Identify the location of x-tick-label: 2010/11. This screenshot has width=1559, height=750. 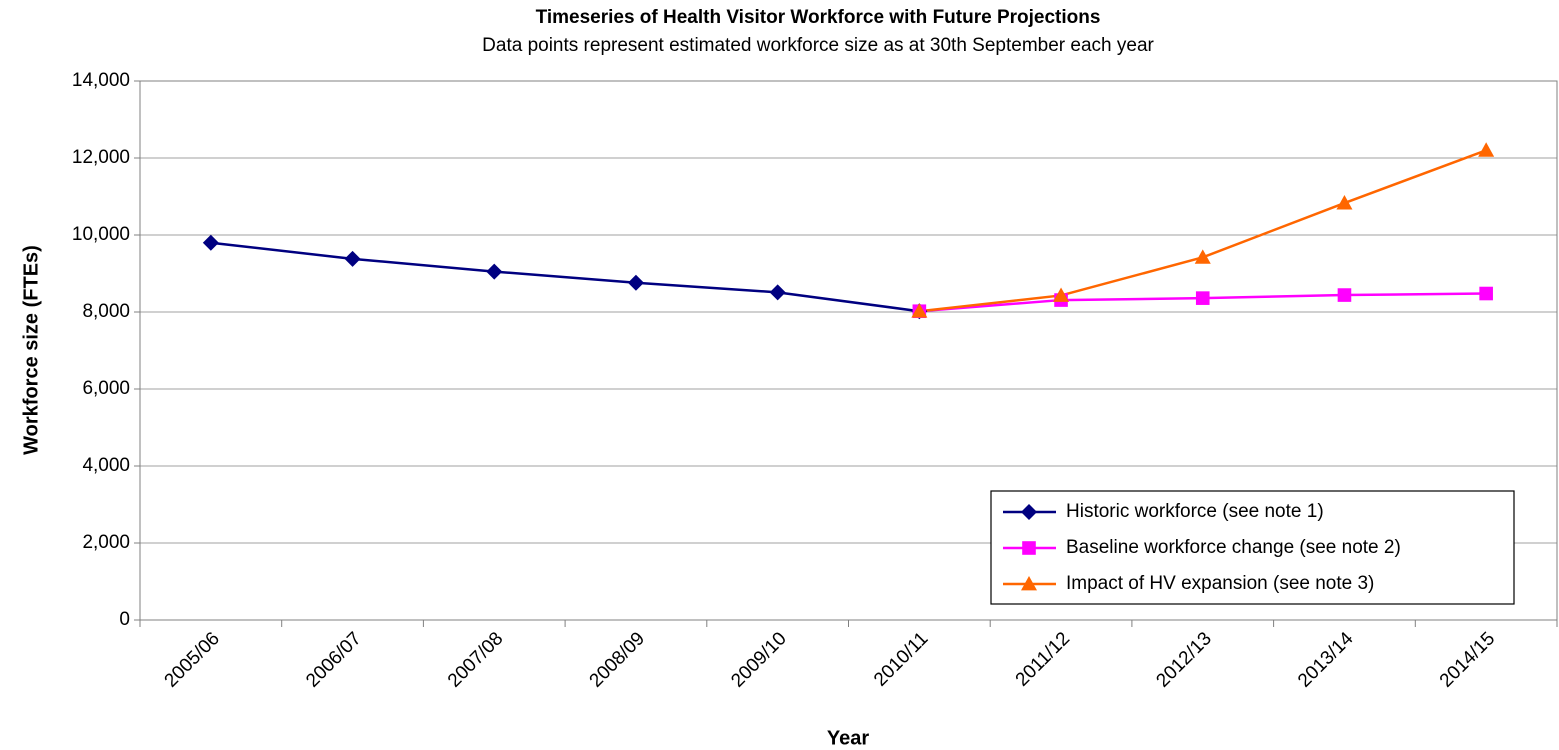
(901, 659).